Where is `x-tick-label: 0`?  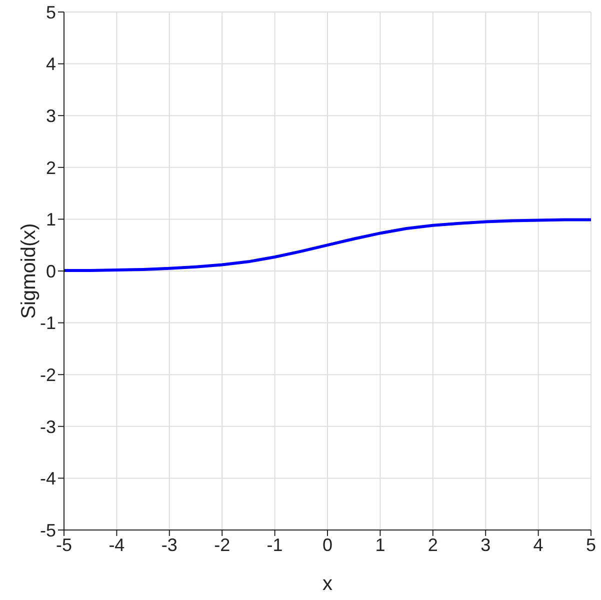
x-tick-label: 0 is located at coordinates (327, 544).